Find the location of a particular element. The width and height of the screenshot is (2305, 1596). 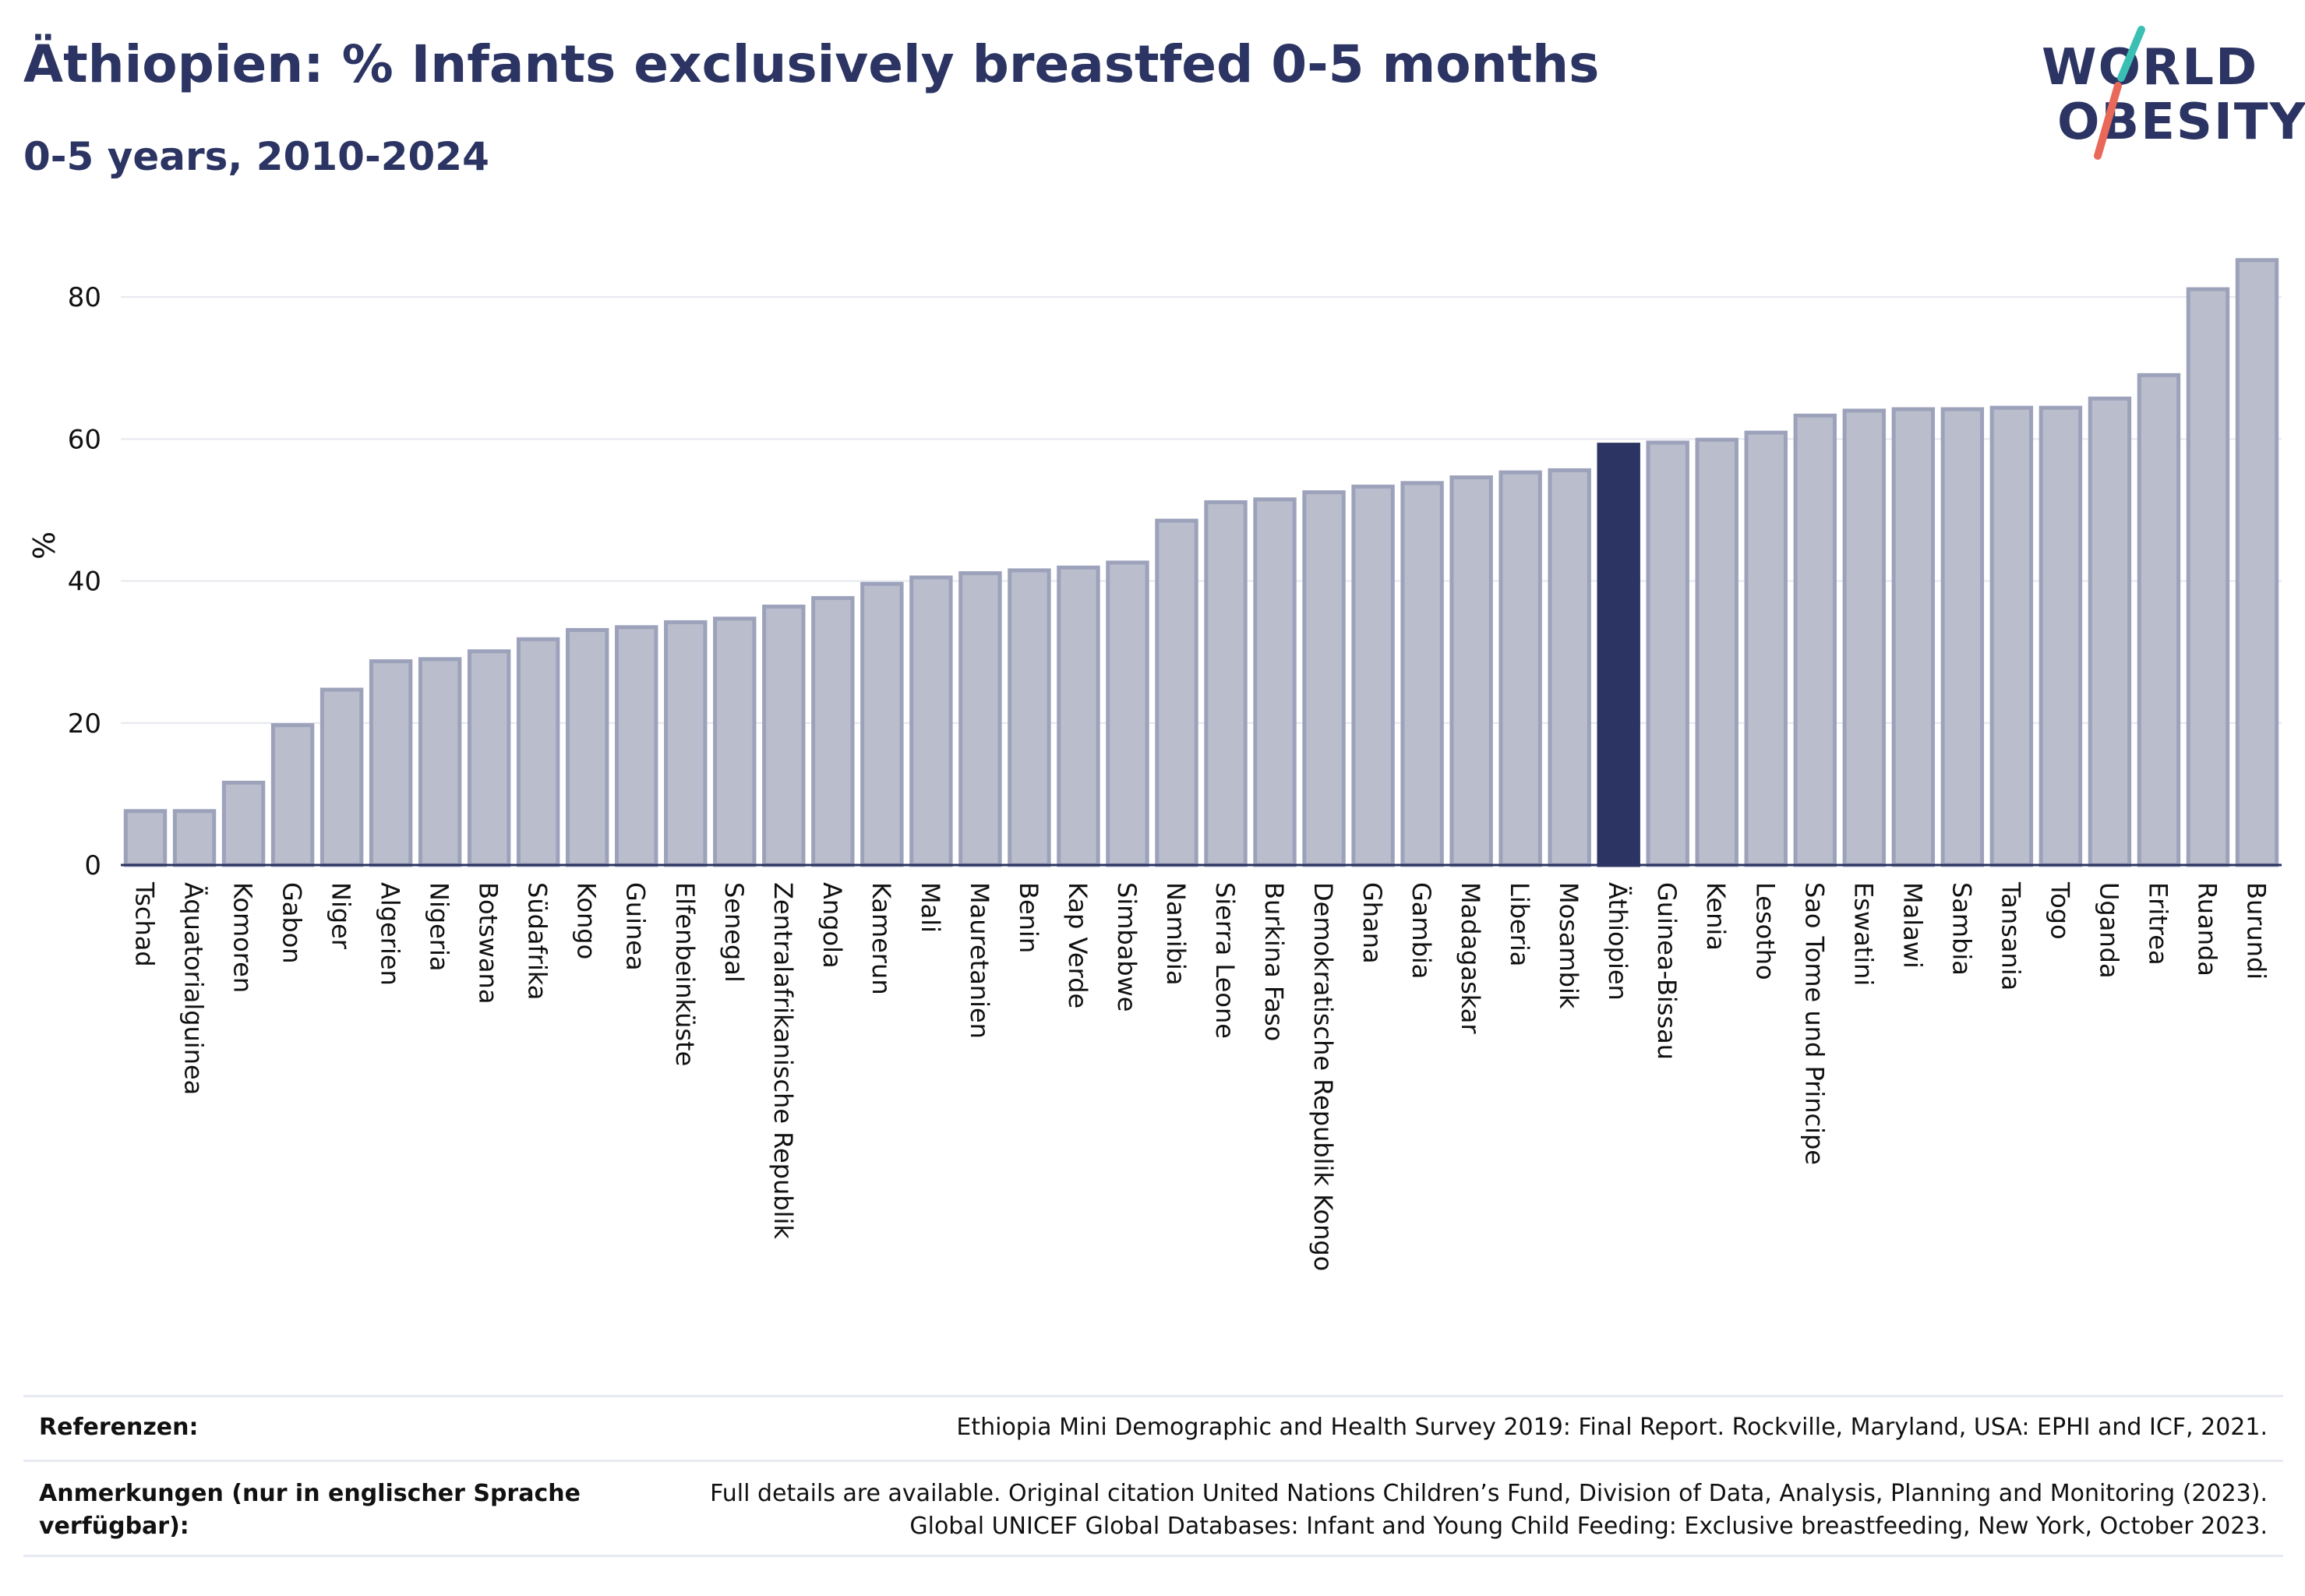

x-tick-label: Mali is located at coordinates (931, 907).